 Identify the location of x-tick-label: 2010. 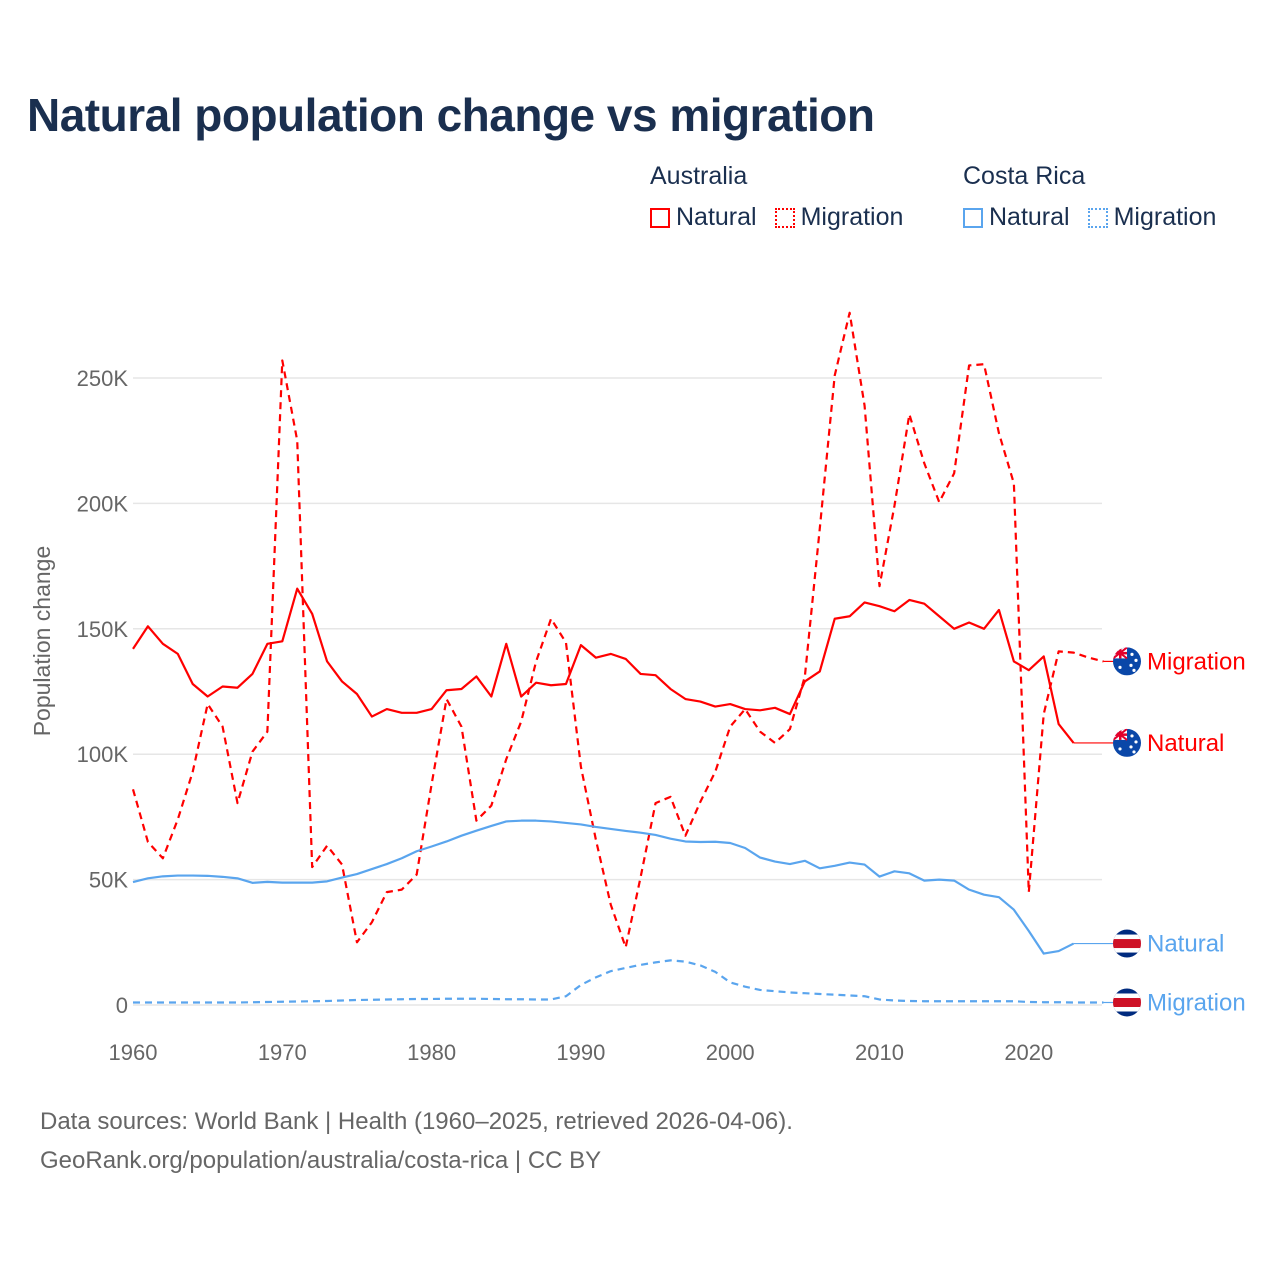
(879, 1052).